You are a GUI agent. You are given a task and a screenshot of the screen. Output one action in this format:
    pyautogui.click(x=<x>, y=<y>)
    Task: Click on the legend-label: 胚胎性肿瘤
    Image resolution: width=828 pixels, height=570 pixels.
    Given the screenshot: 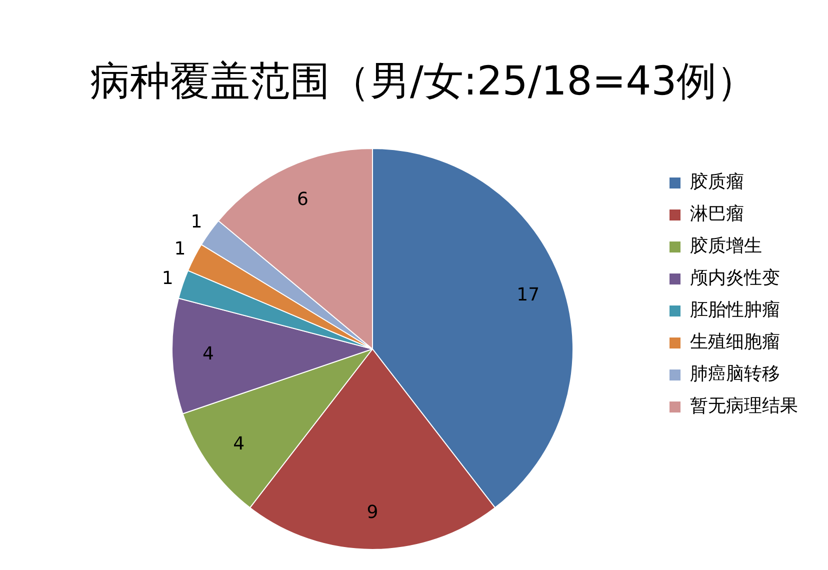 What is the action you would take?
    pyautogui.click(x=735, y=310)
    